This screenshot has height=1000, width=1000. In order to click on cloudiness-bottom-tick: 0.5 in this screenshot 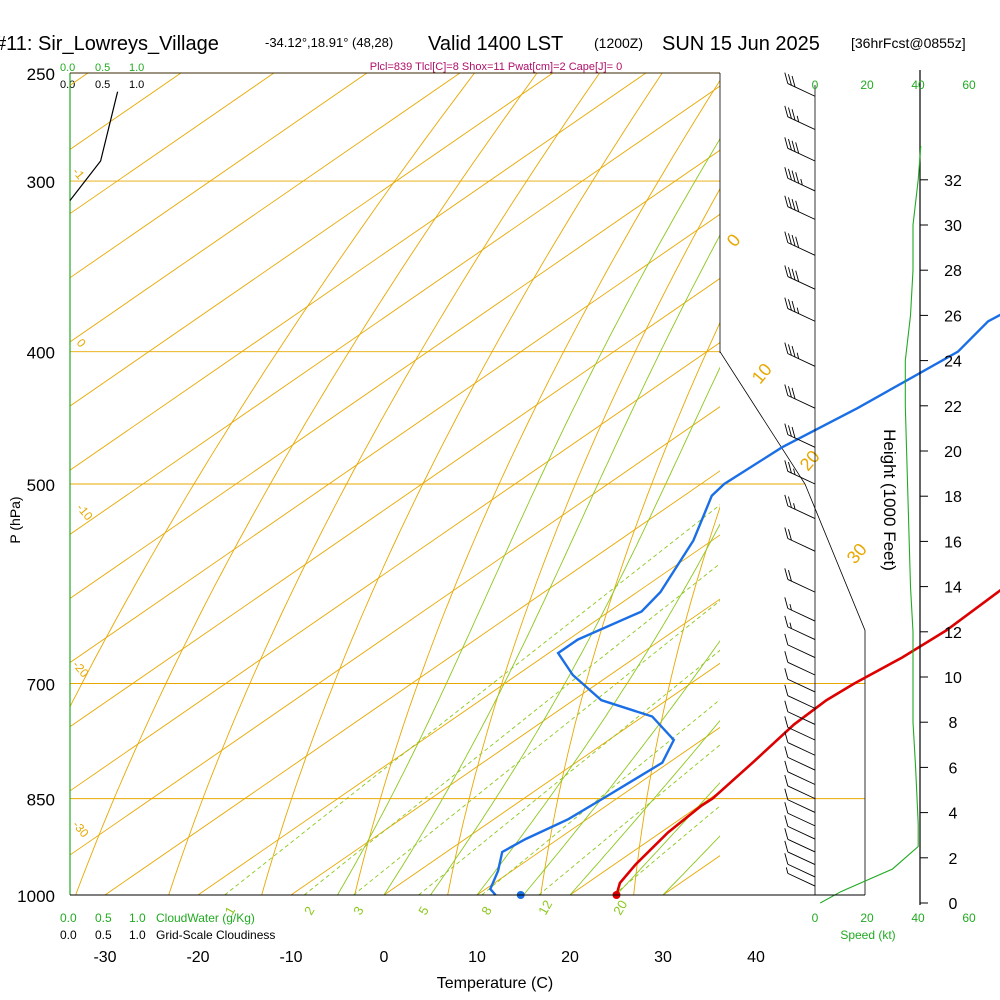, I will do `click(103, 935)`.